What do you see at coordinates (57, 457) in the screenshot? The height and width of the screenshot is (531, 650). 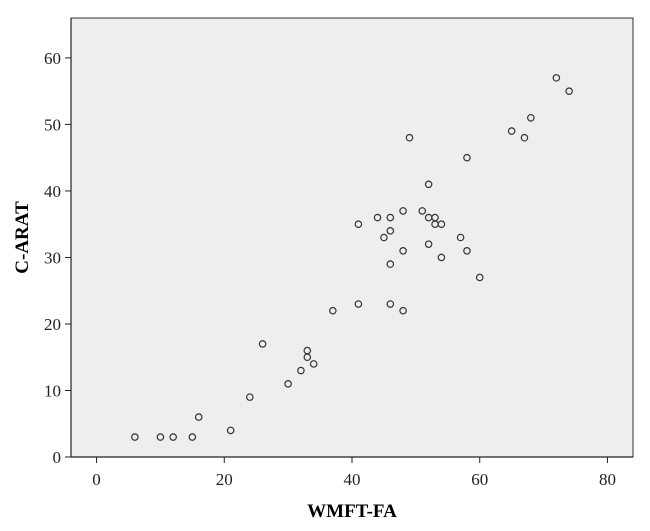 I see `y-tick-label: 0` at bounding box center [57, 457].